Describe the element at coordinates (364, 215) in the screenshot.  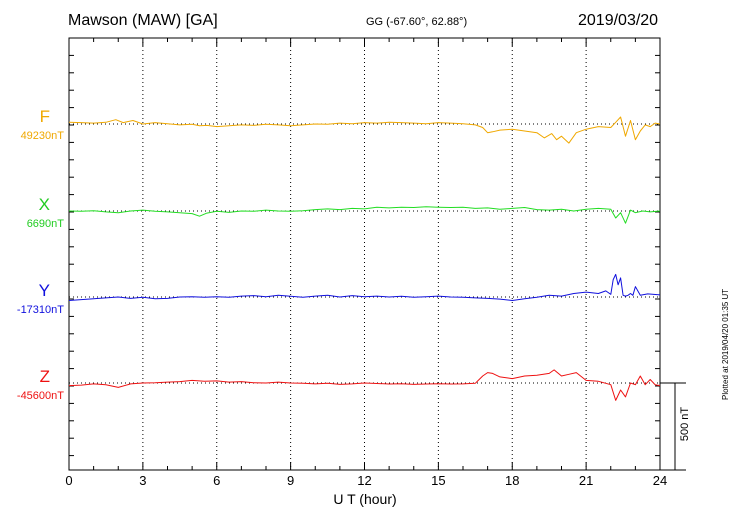
I see `trace-x` at that location.